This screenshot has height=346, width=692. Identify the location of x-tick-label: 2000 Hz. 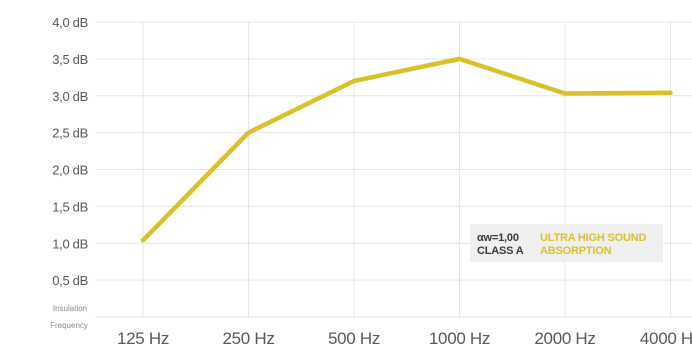
(564, 337).